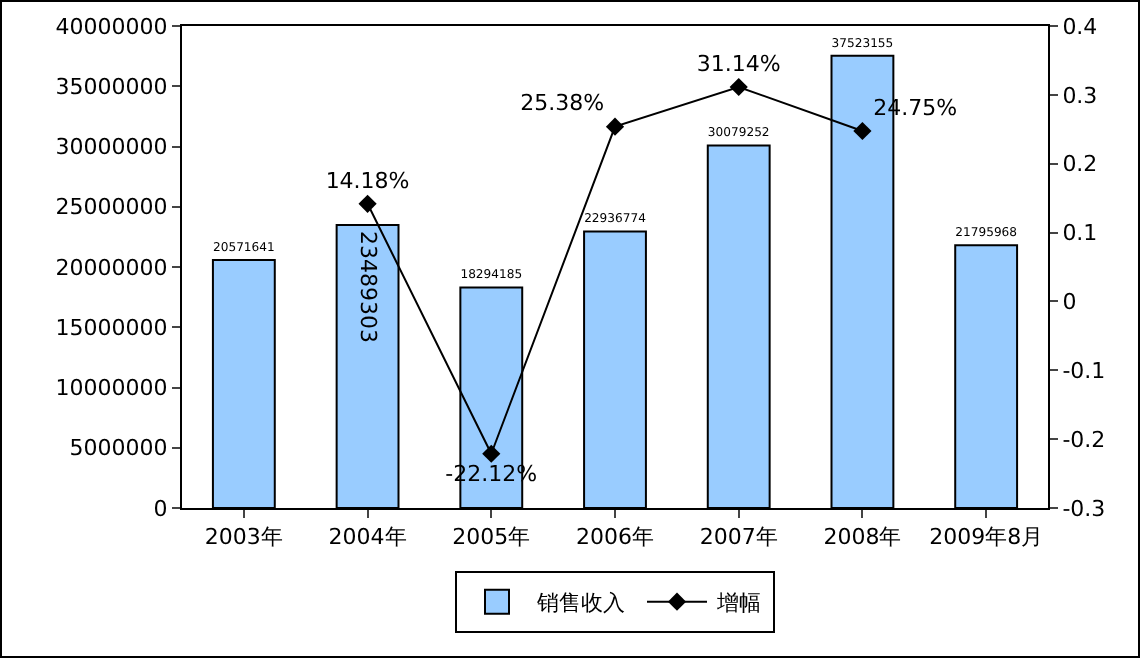 This screenshot has width=1140, height=658. I want to click on y-tick-label: 30000000, so click(111, 147).